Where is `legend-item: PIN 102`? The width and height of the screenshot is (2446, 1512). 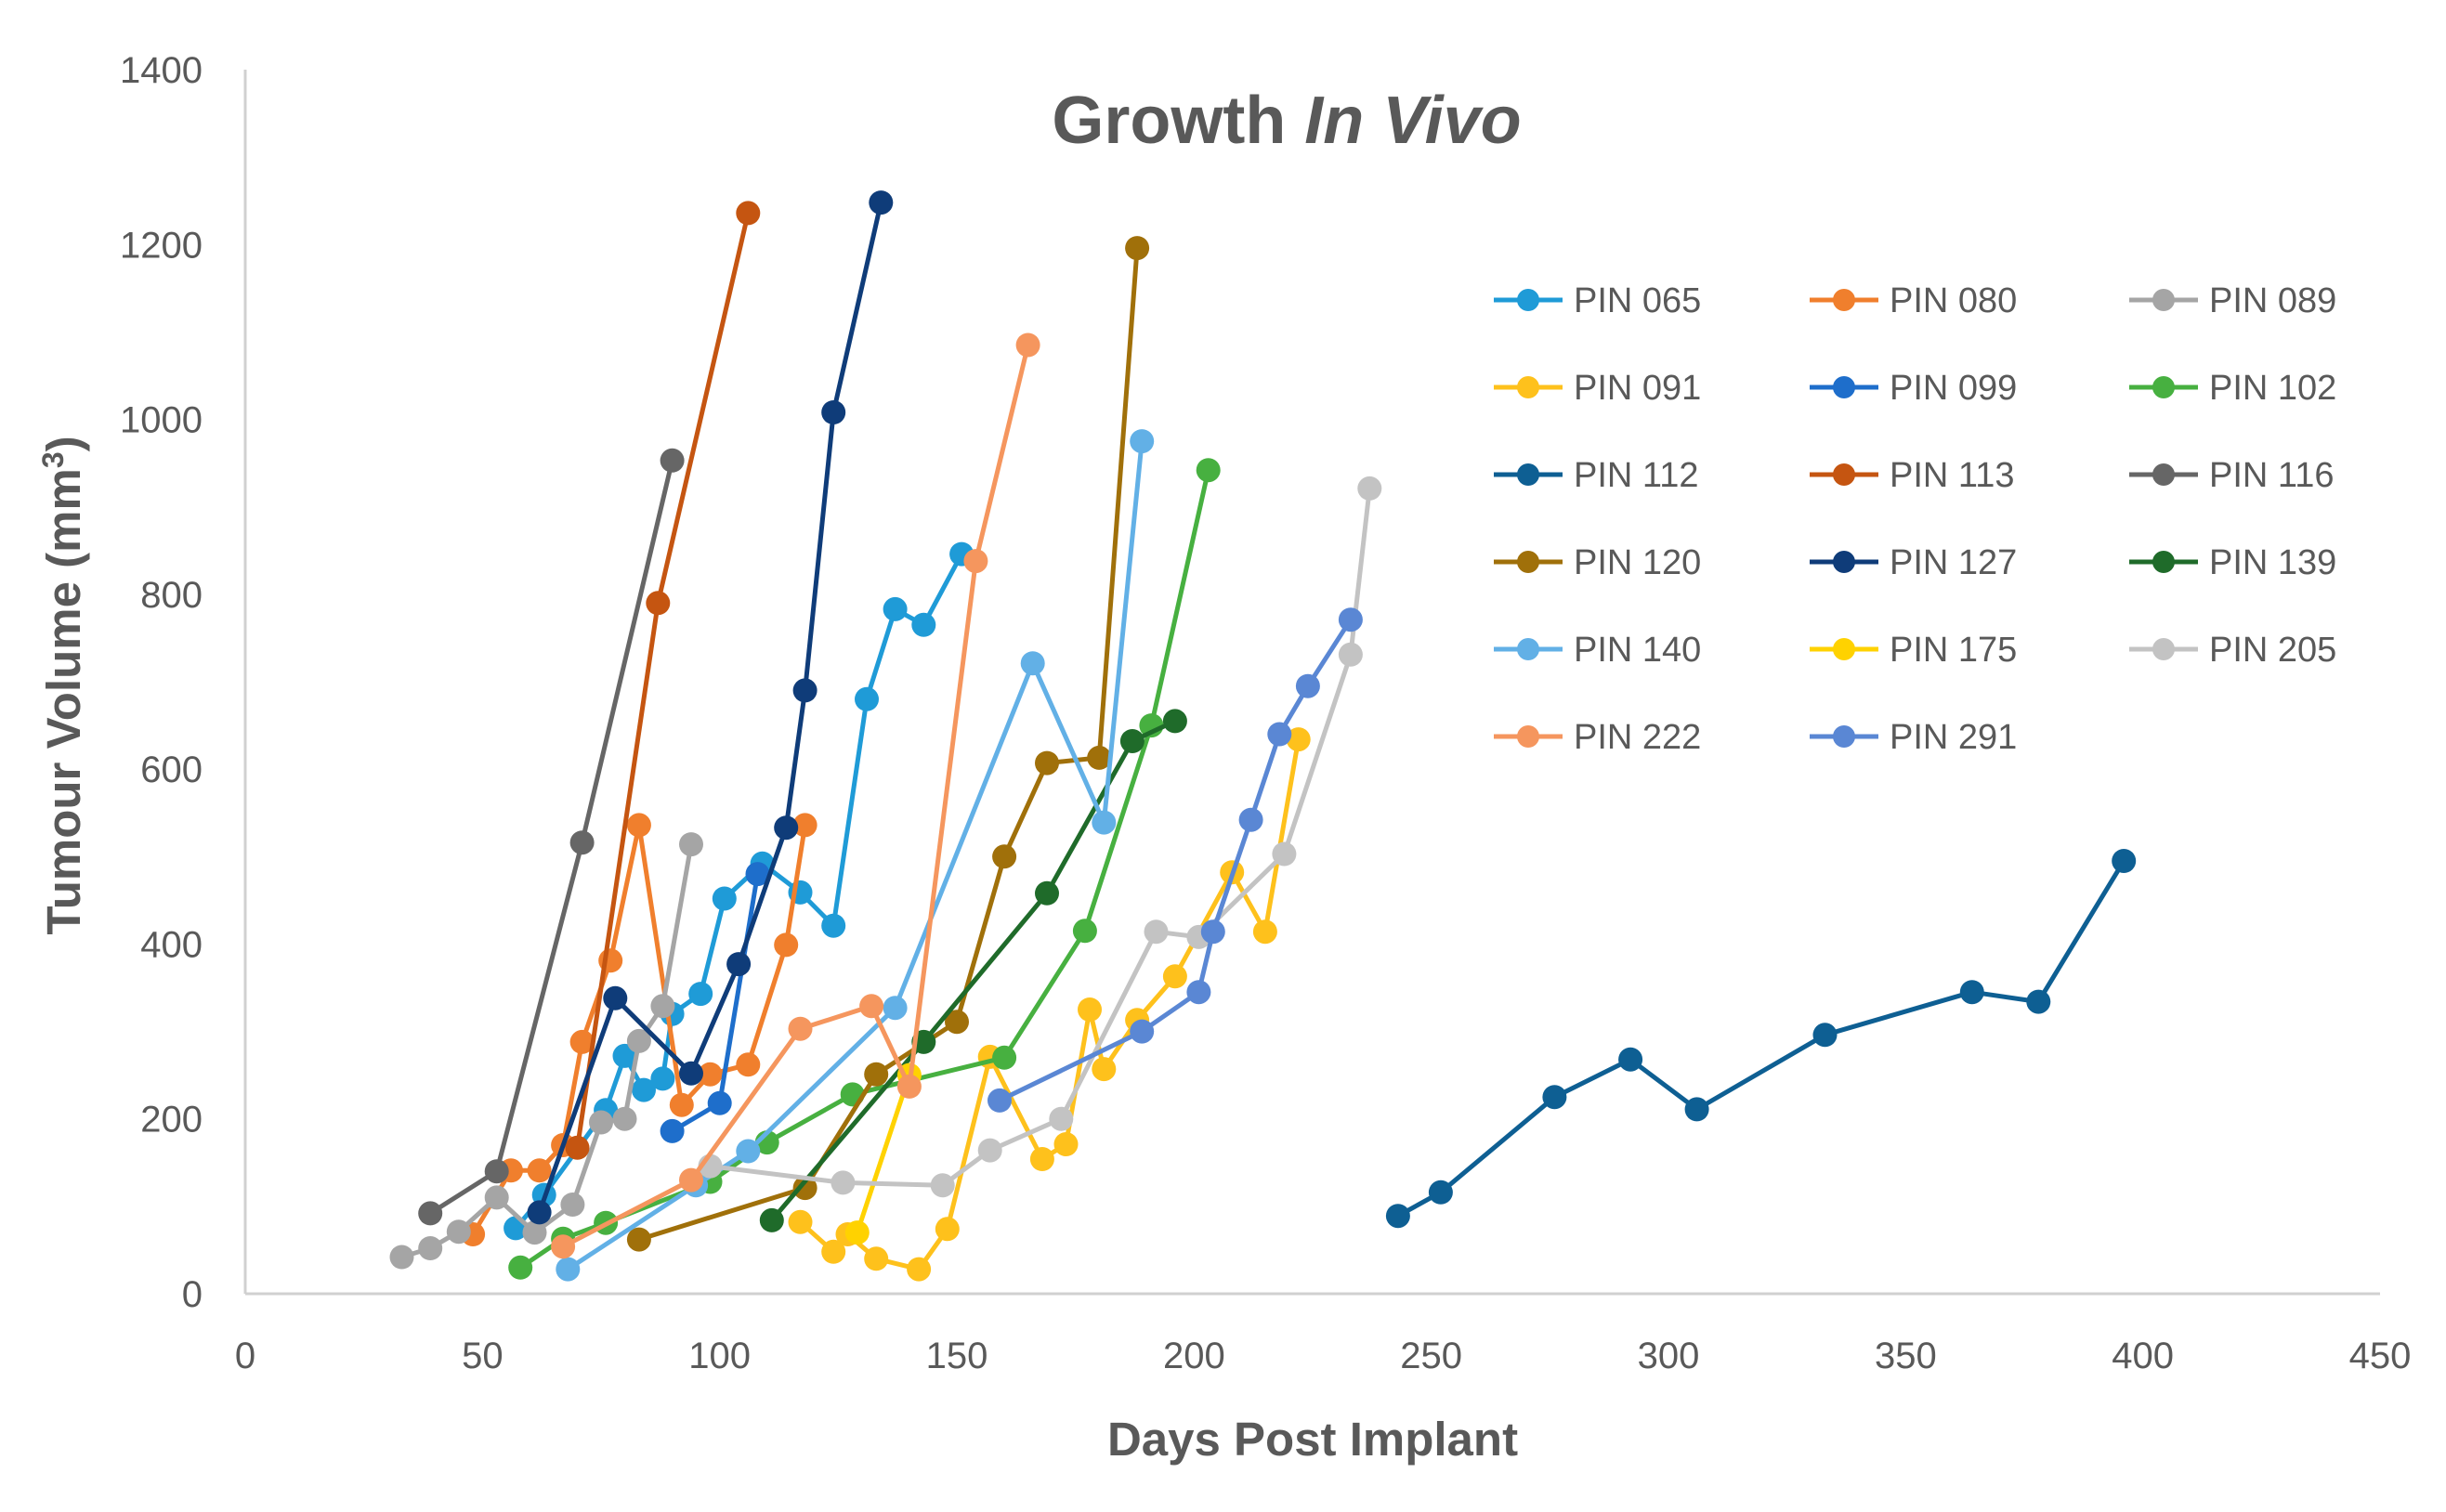 legend-item: PIN 102 is located at coordinates (2232, 388).